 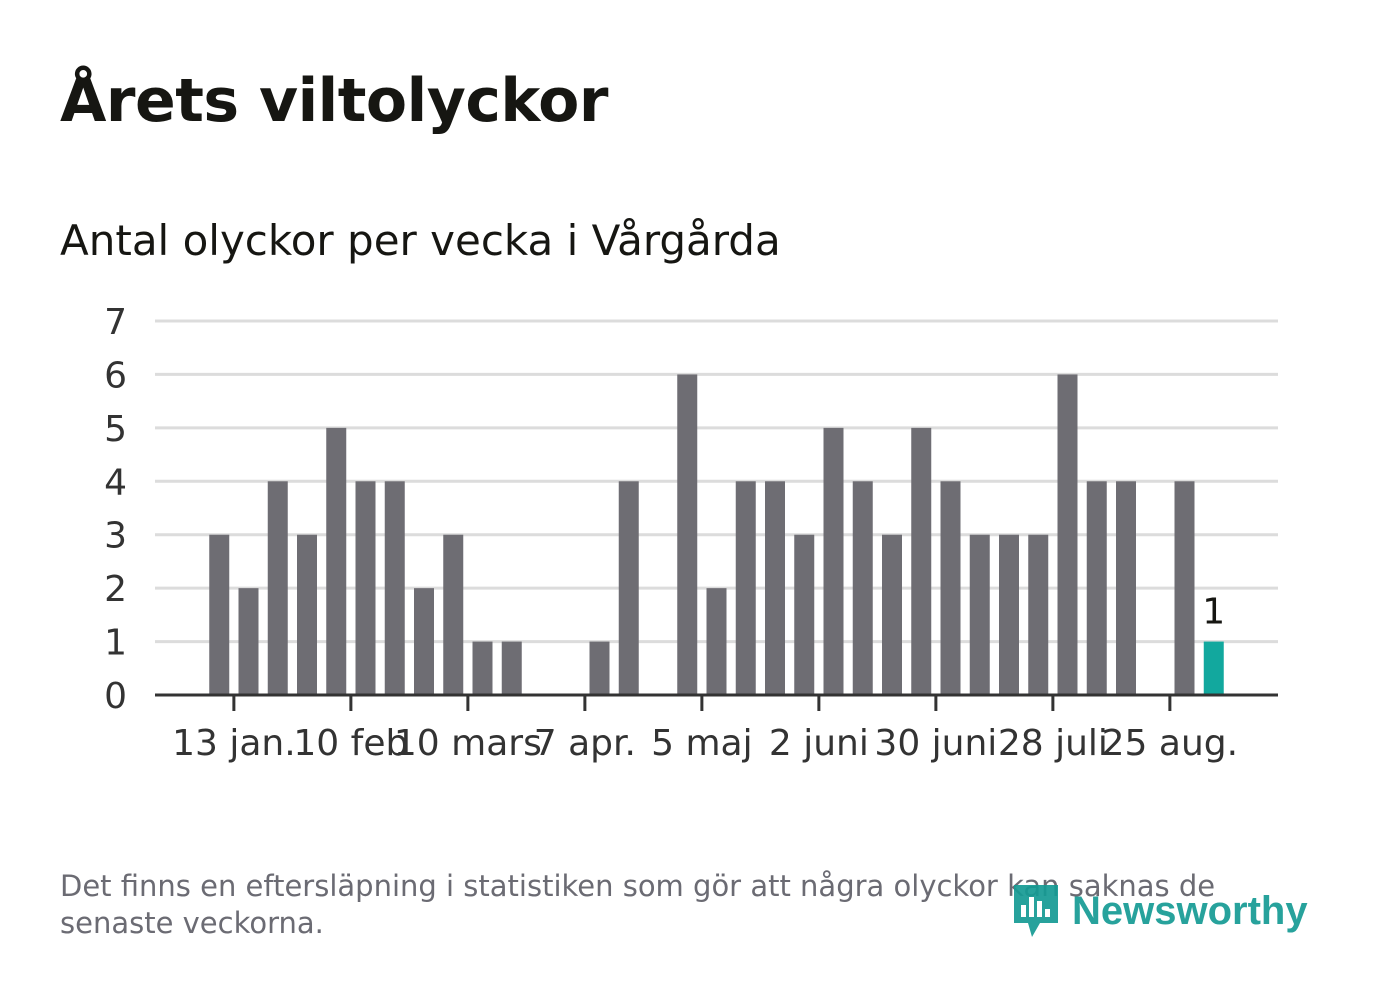 I want to click on y-tick-label: 7, so click(x=115, y=322).